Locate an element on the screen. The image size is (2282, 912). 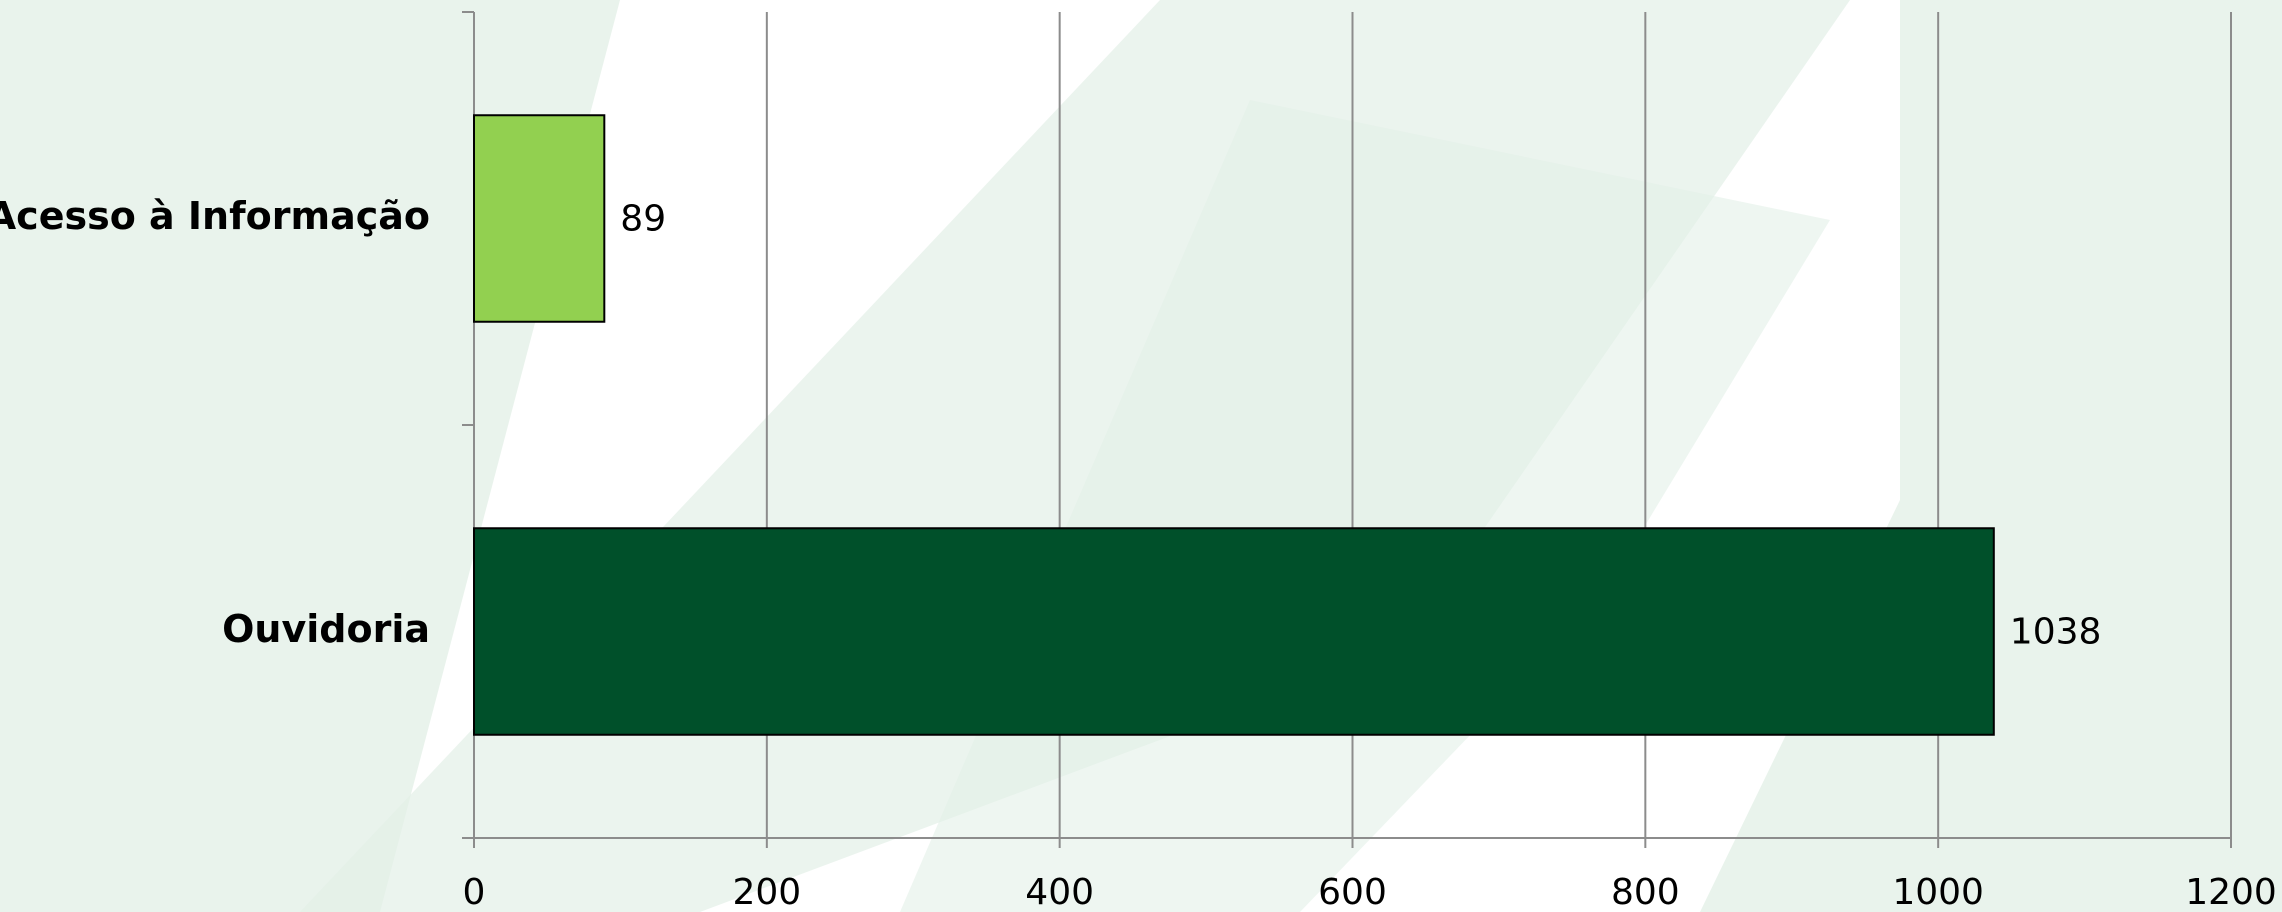
x-tick-label: 0 is located at coordinates (474, 892).